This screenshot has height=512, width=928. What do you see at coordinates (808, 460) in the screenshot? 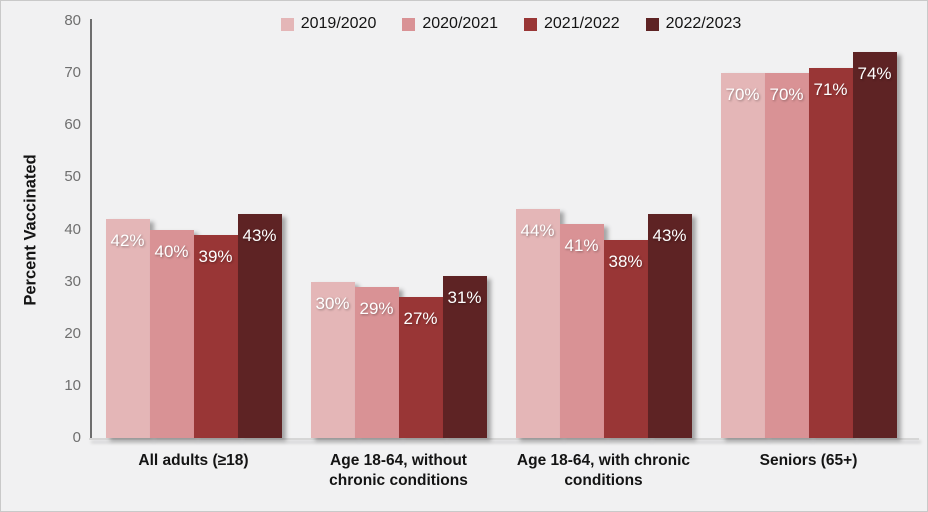
I see `x-category-label: Seniors (65+)` at bounding box center [808, 460].